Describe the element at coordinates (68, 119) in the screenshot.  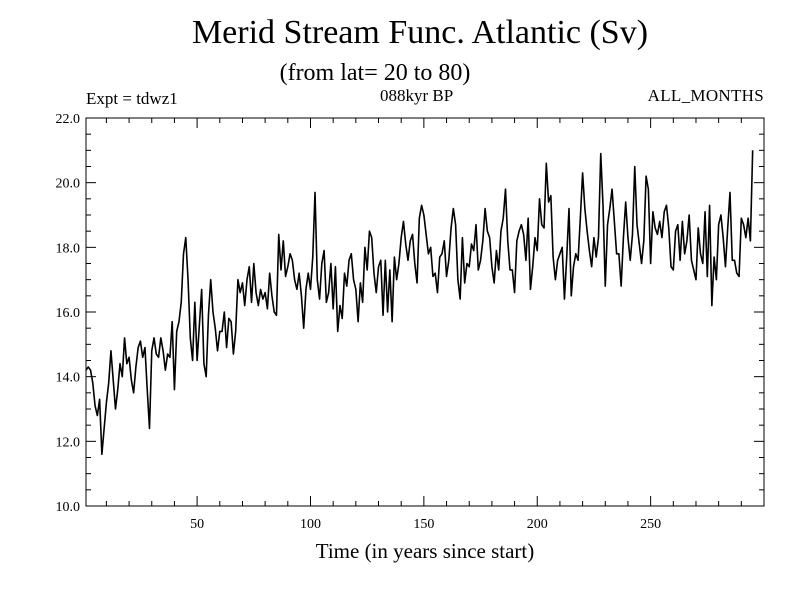
I see `y-tick-label: 22.0` at that location.